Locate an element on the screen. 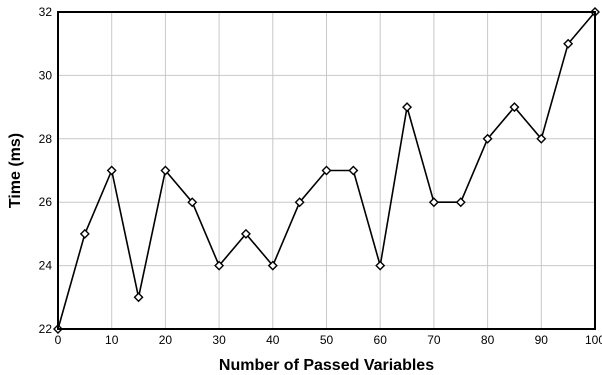 The height and width of the screenshot is (375, 602). y-axis-title: Time (ms) is located at coordinates (15, 170).